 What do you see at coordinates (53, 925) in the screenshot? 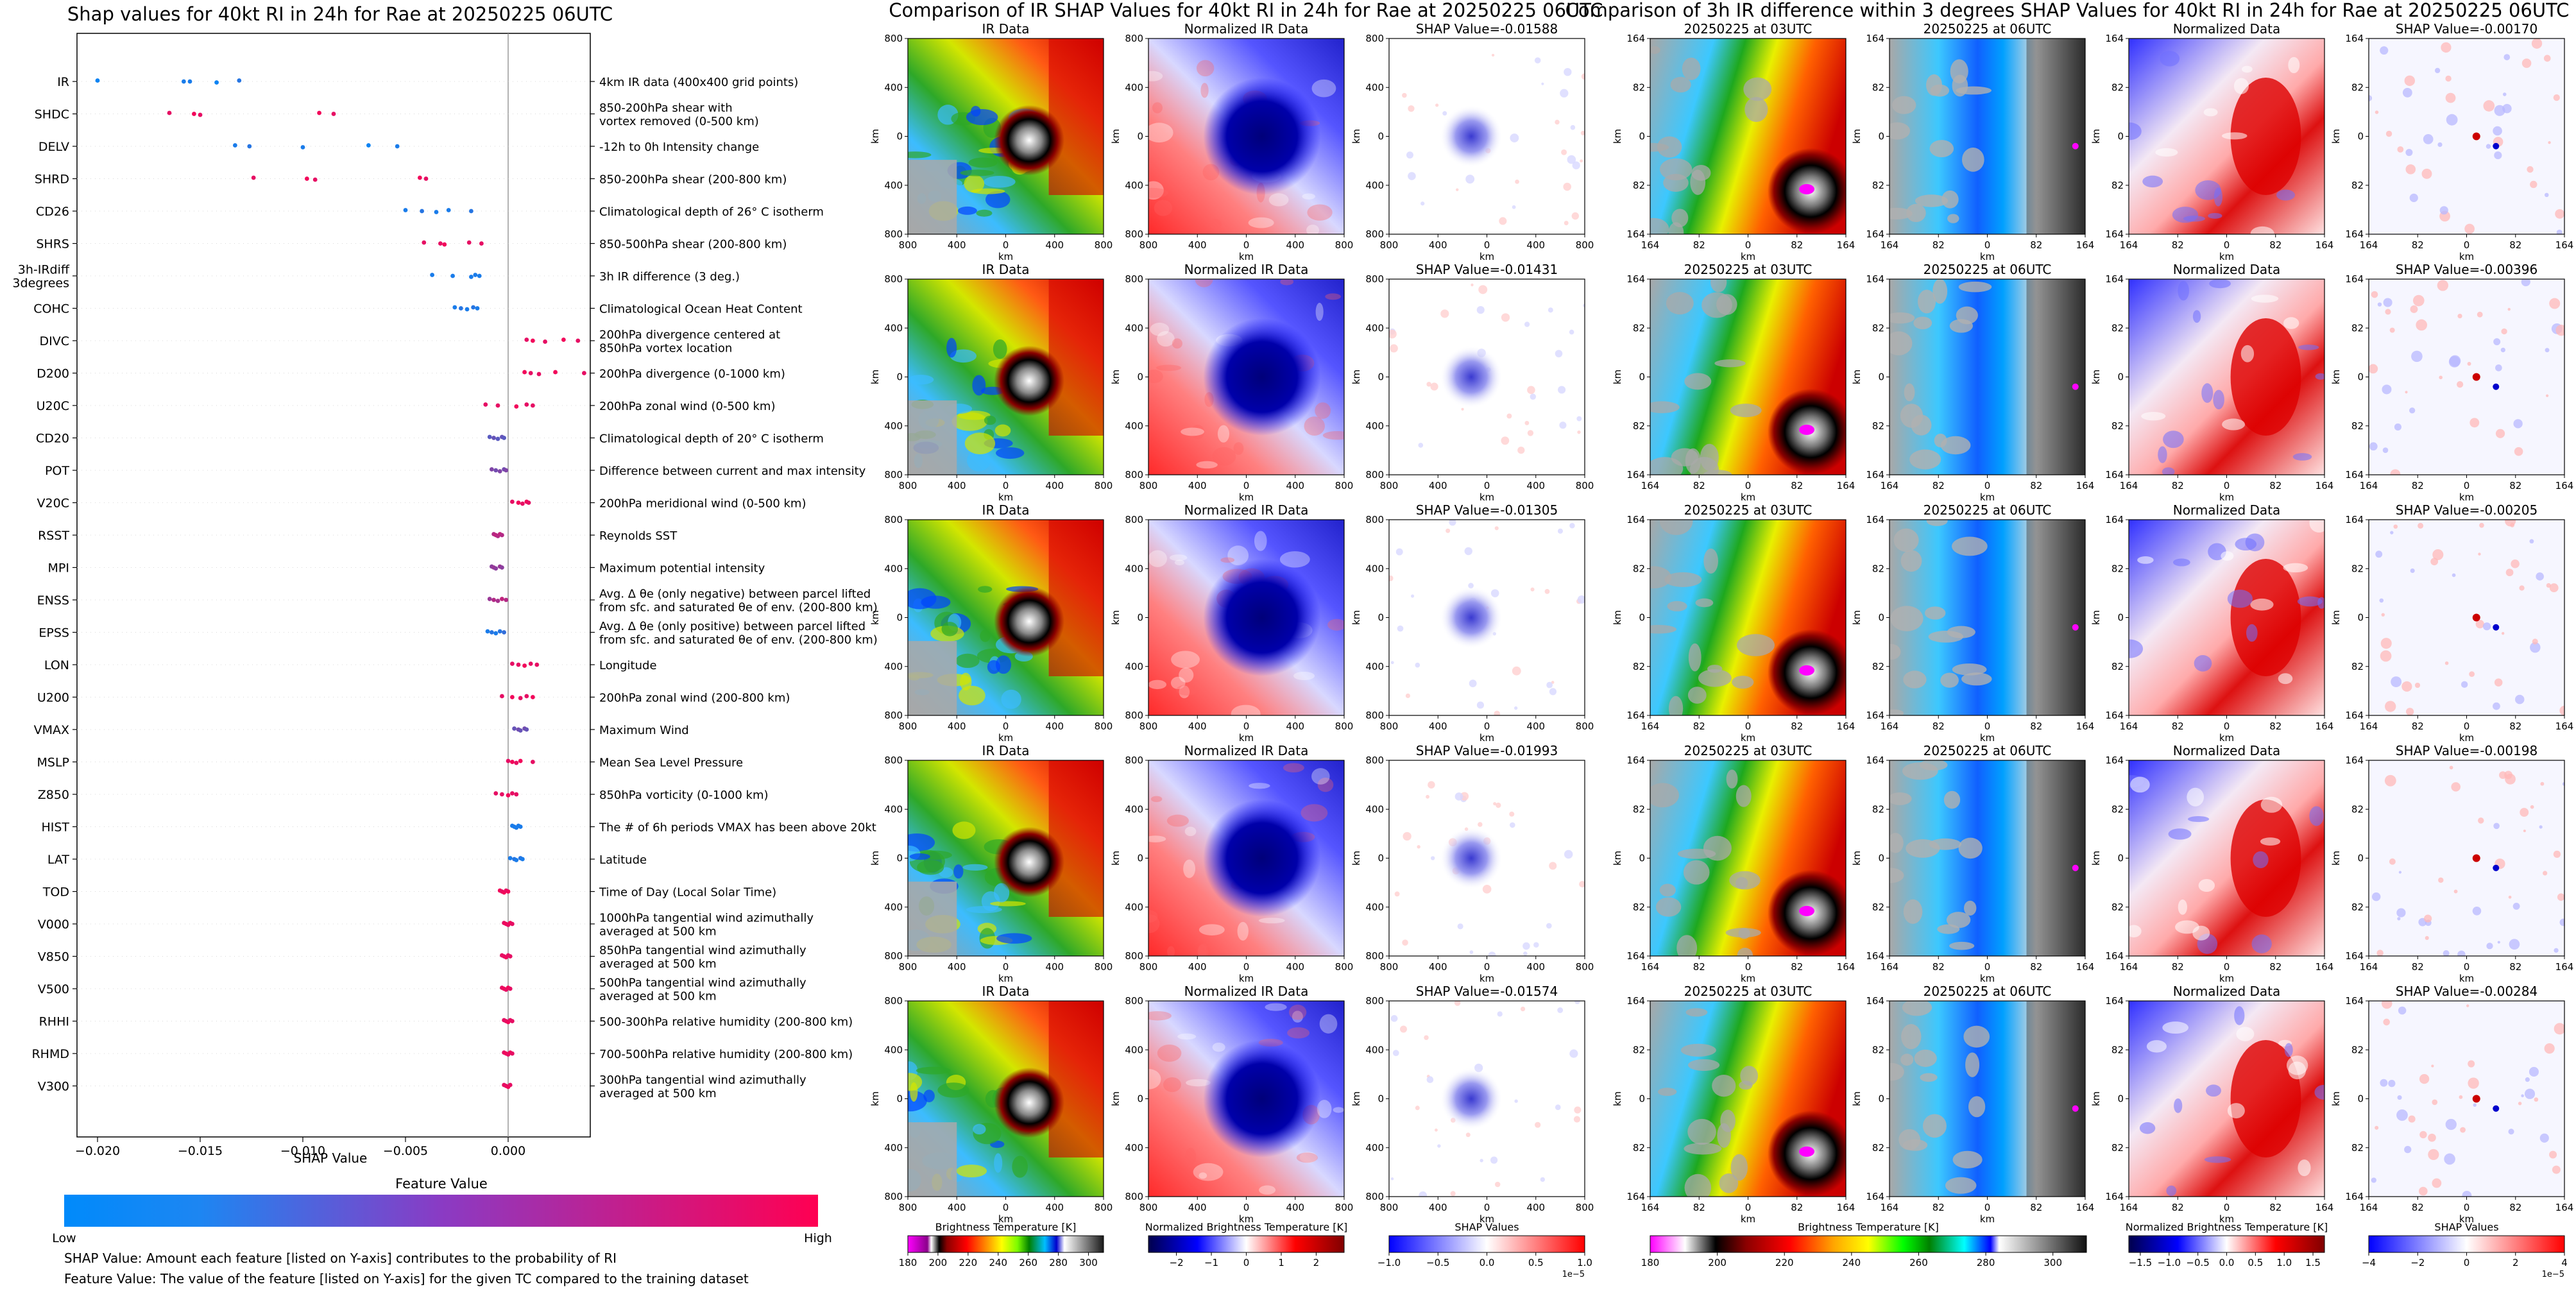
I see `feature-name: V000` at bounding box center [53, 925].